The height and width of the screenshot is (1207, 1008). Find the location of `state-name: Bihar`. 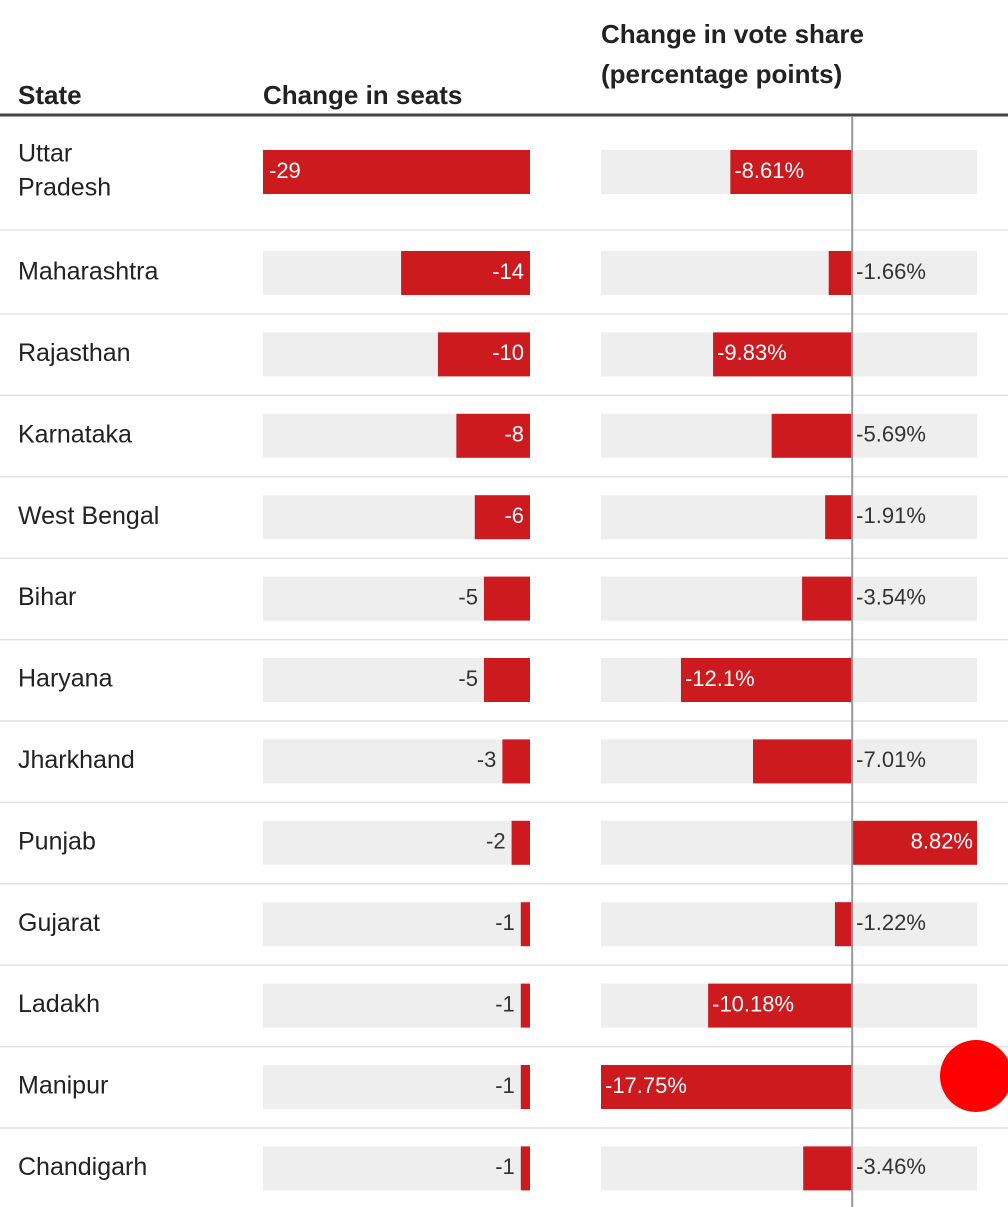

state-name: Bihar is located at coordinates (47, 597).